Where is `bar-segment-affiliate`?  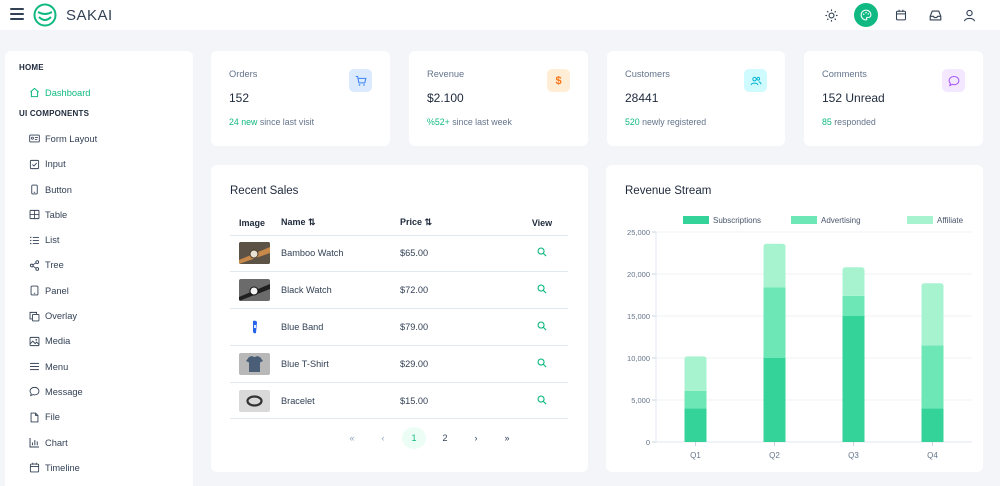 bar-segment-affiliate is located at coordinates (932, 314).